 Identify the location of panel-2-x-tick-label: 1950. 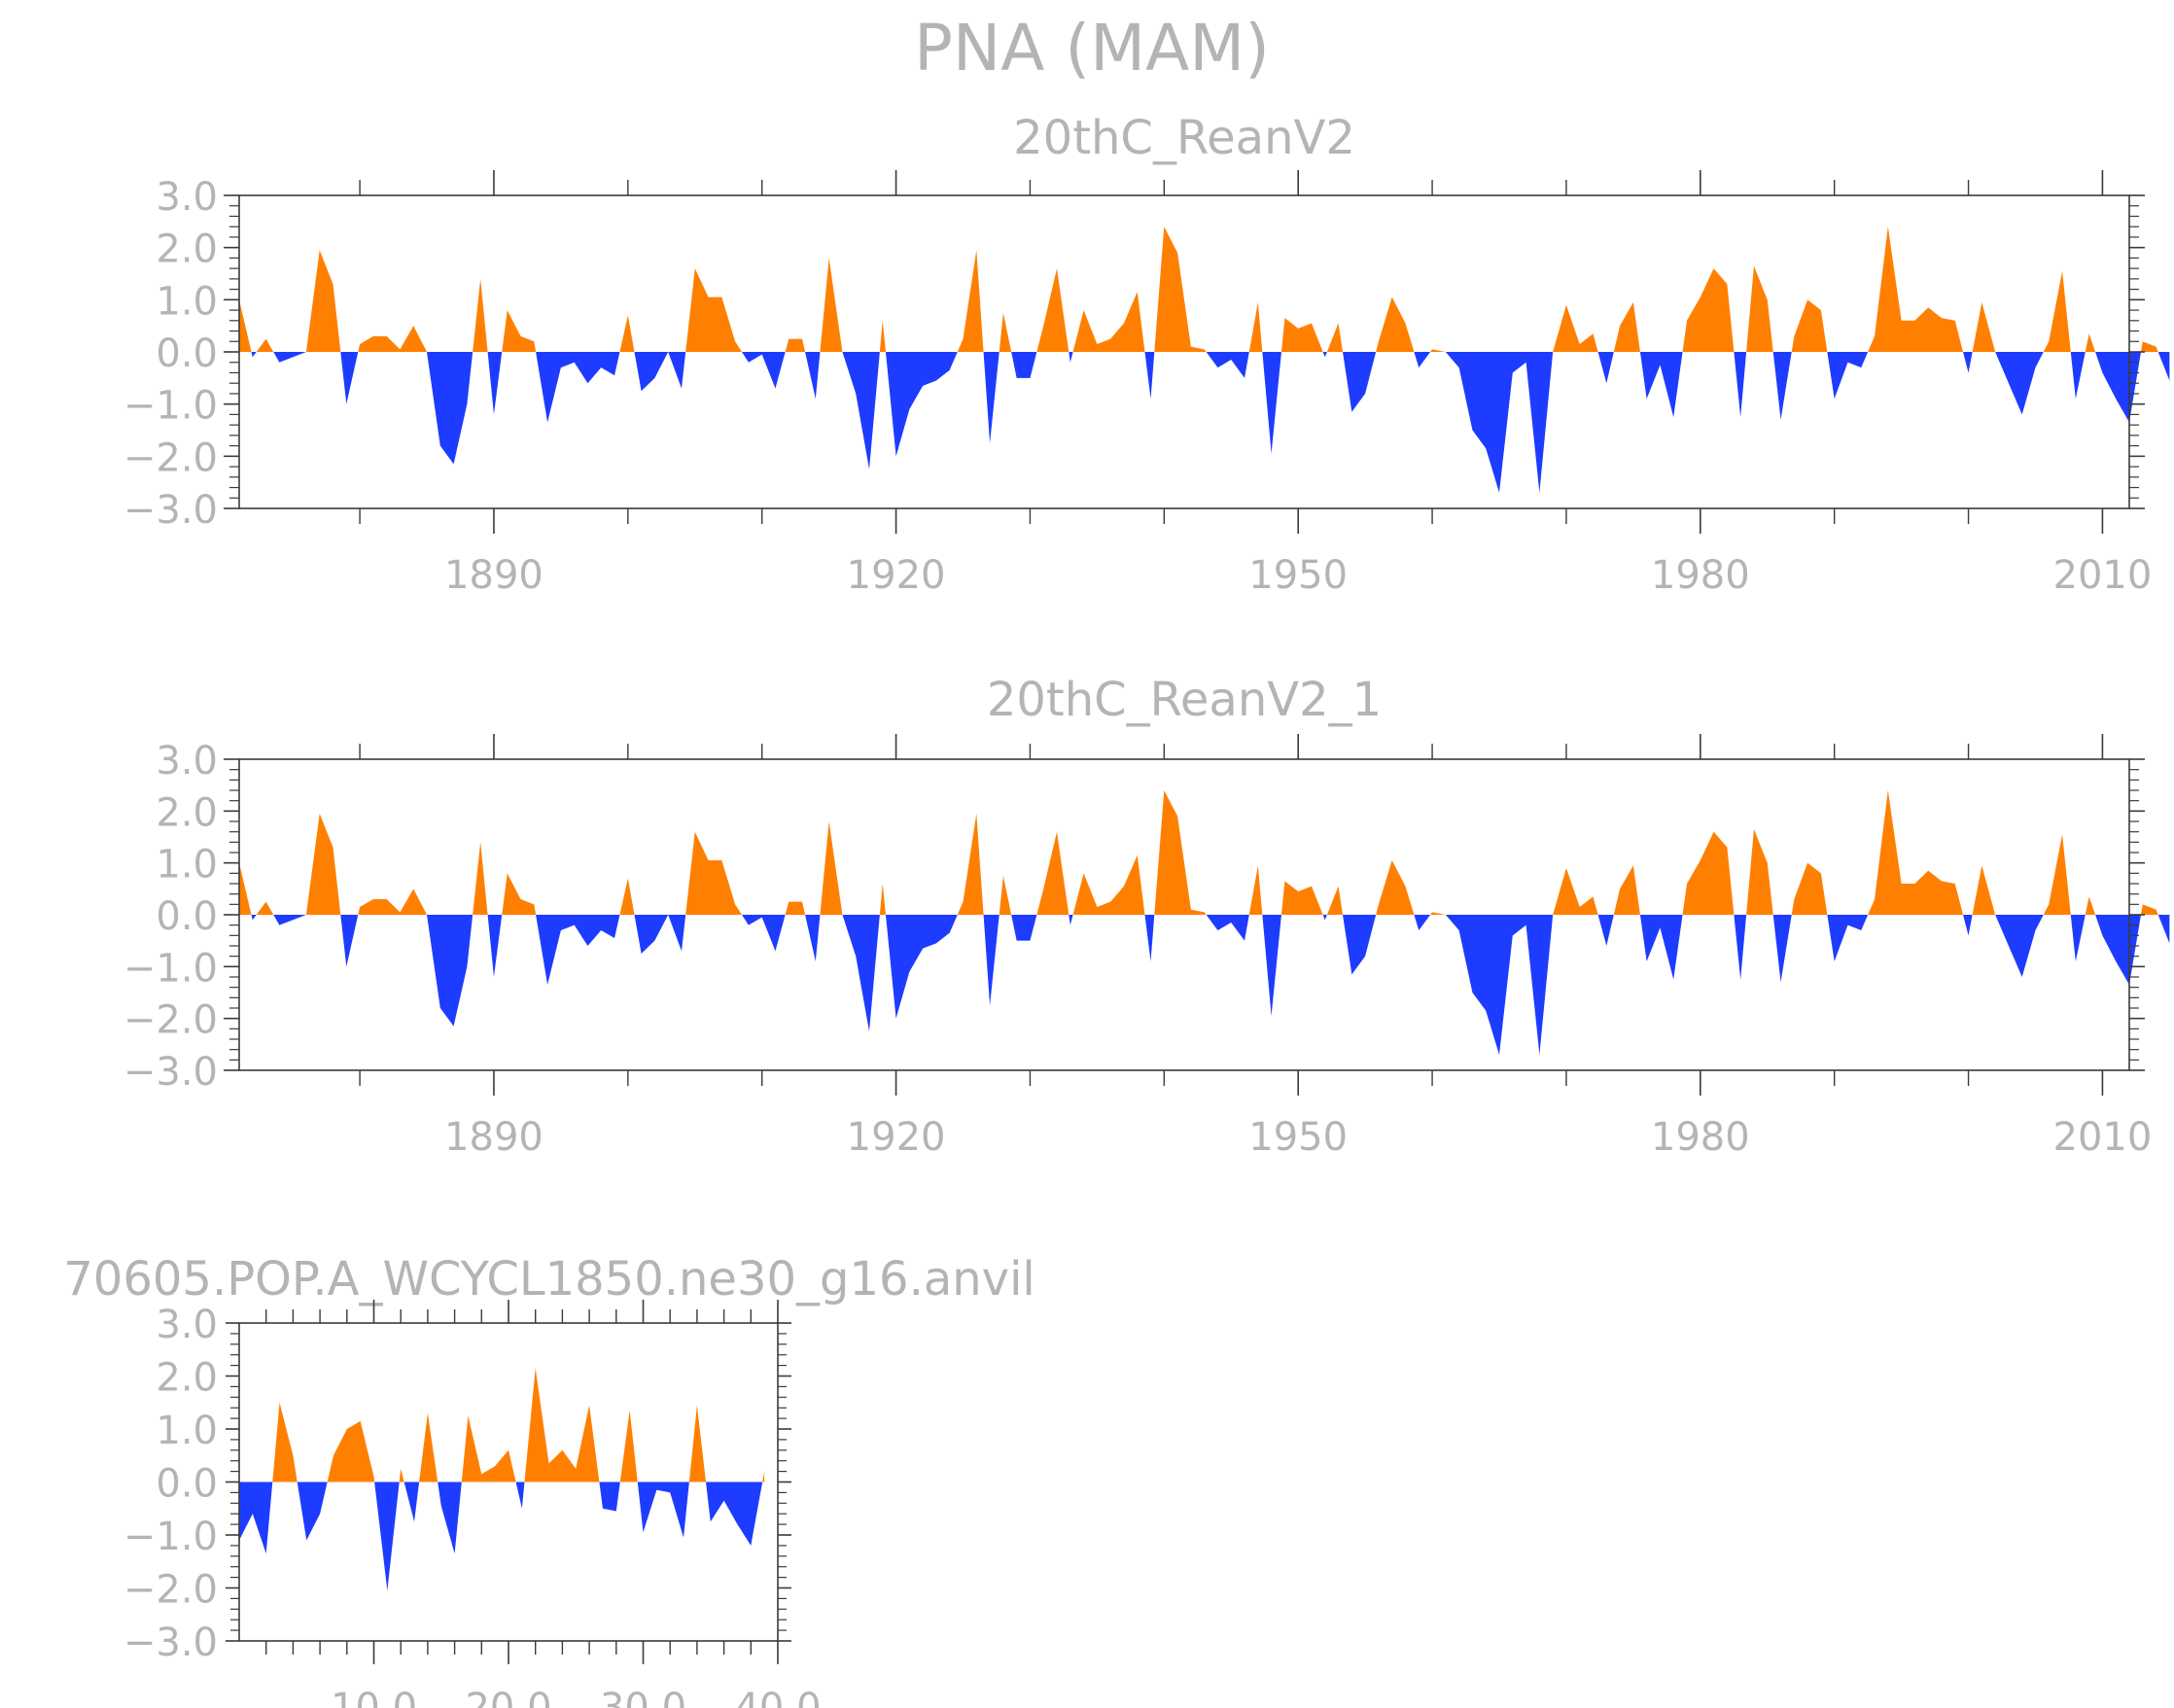
(1298, 1138).